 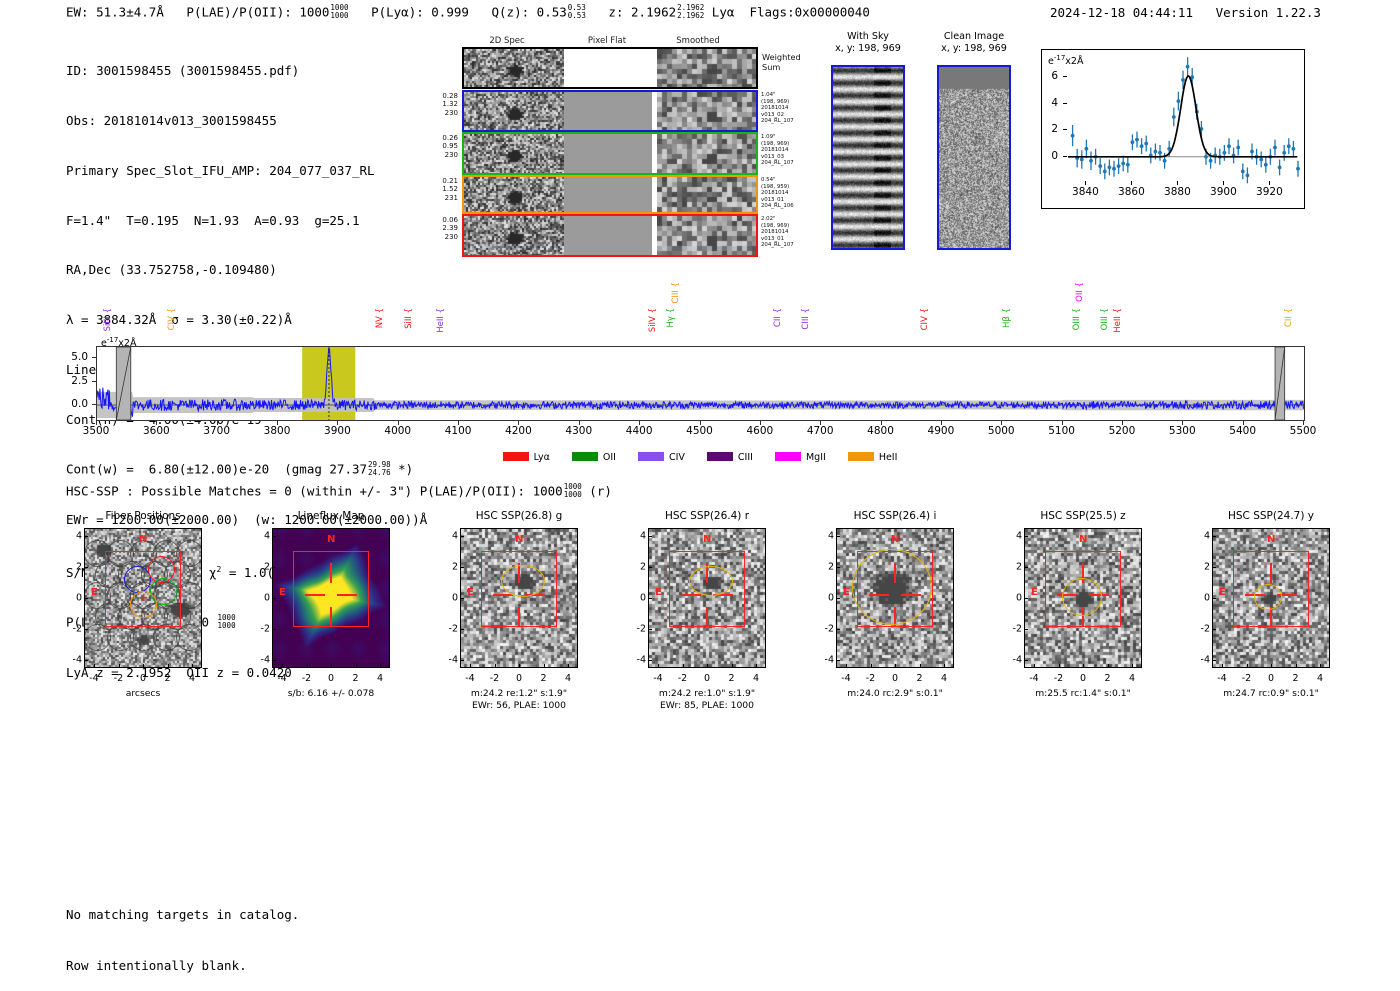 What do you see at coordinates (1122, 431) in the screenshot?
I see `spectrum-xtick-label: 5200` at bounding box center [1122, 431].